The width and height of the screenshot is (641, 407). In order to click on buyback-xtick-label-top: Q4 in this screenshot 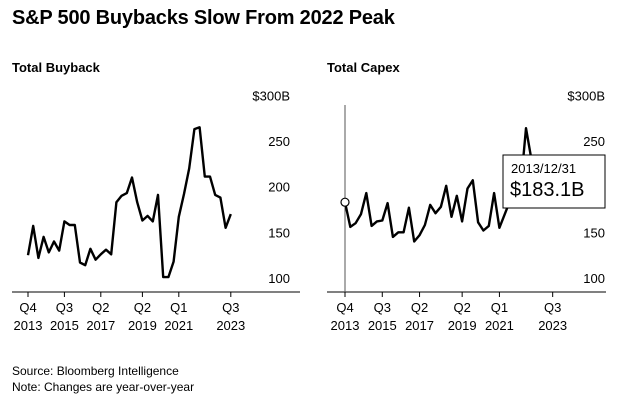, I will do `click(27, 307)`.